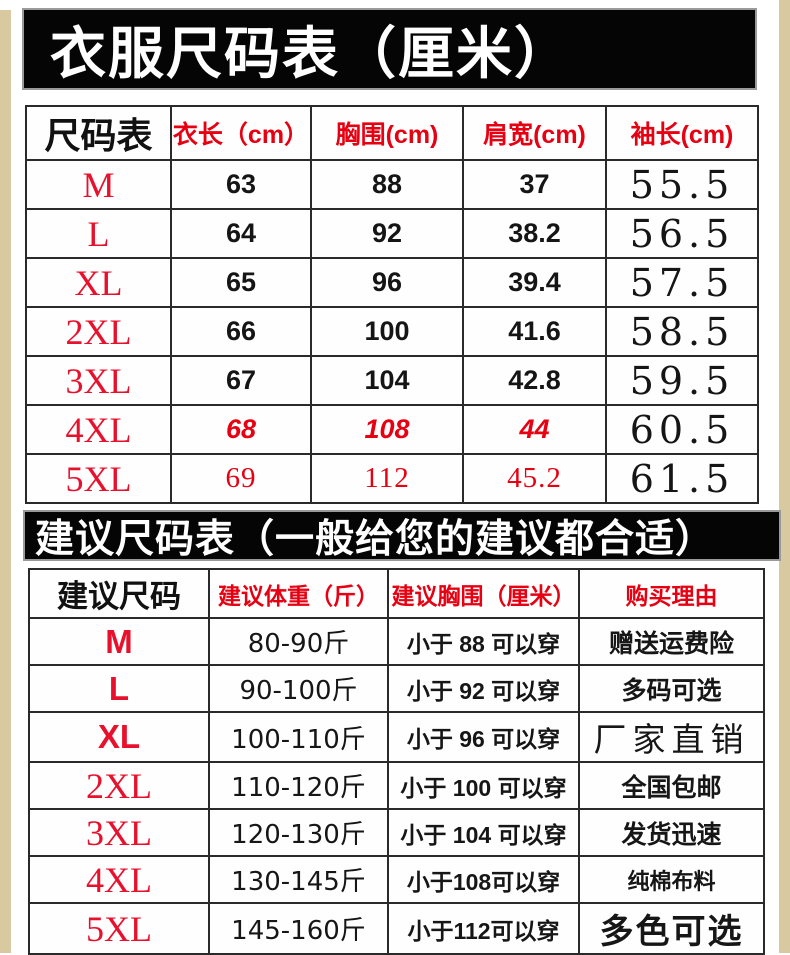 This screenshot has width=790, height=955. I want to click on shoulder-value: 39.4, so click(534, 282).